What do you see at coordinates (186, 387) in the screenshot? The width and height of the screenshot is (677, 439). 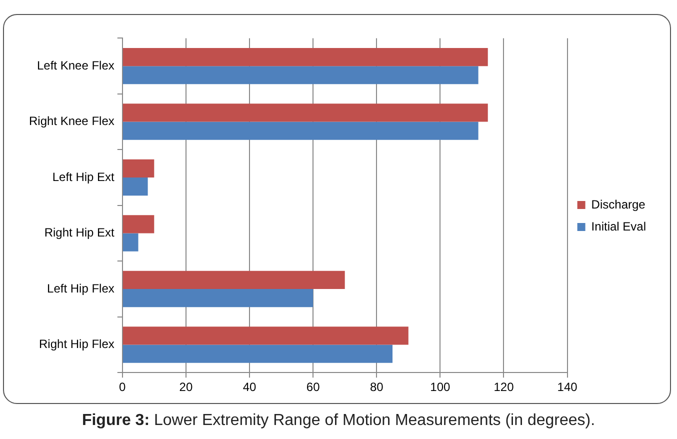 I see `x-tick-label: 20` at bounding box center [186, 387].